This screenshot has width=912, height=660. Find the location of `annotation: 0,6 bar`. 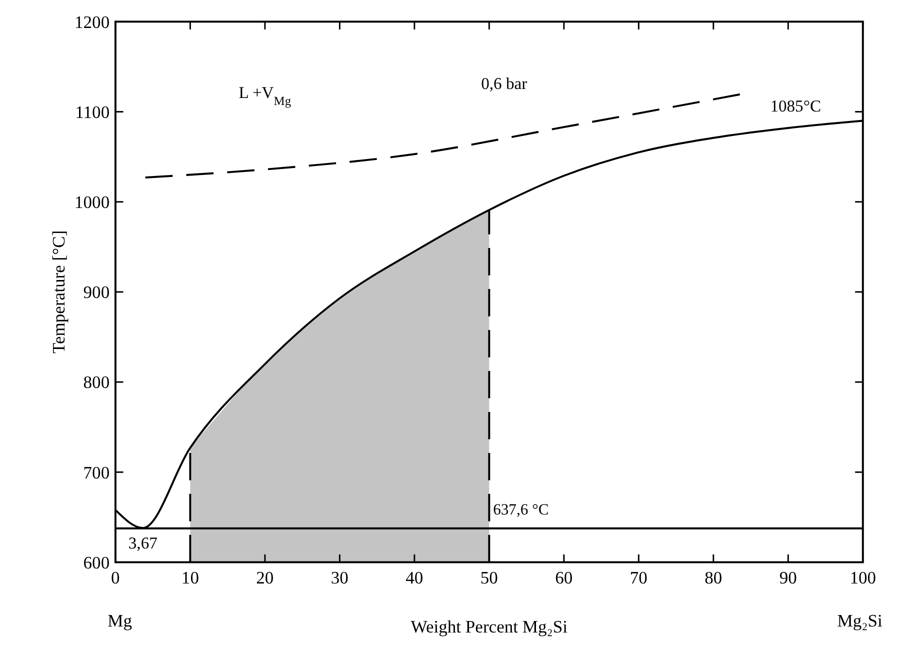

annotation: 0,6 bar is located at coordinates (504, 84).